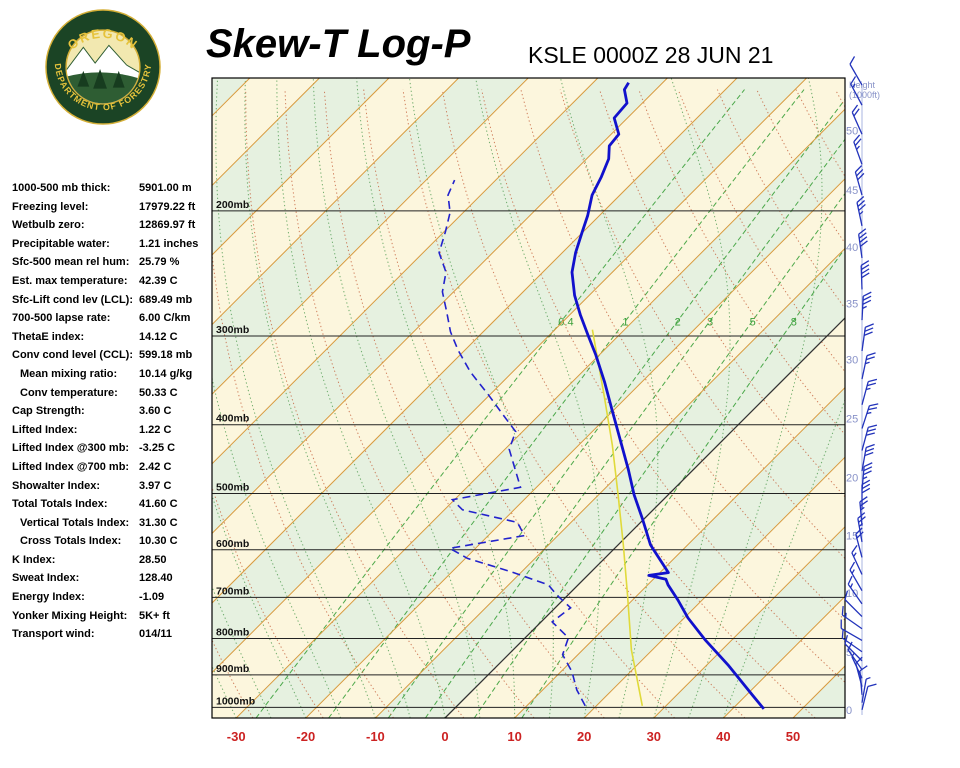 Image resolution: width=960 pixels, height=768 pixels. What do you see at coordinates (169, 243) in the screenshot?
I see `stat-value: 1.21 inches` at bounding box center [169, 243].